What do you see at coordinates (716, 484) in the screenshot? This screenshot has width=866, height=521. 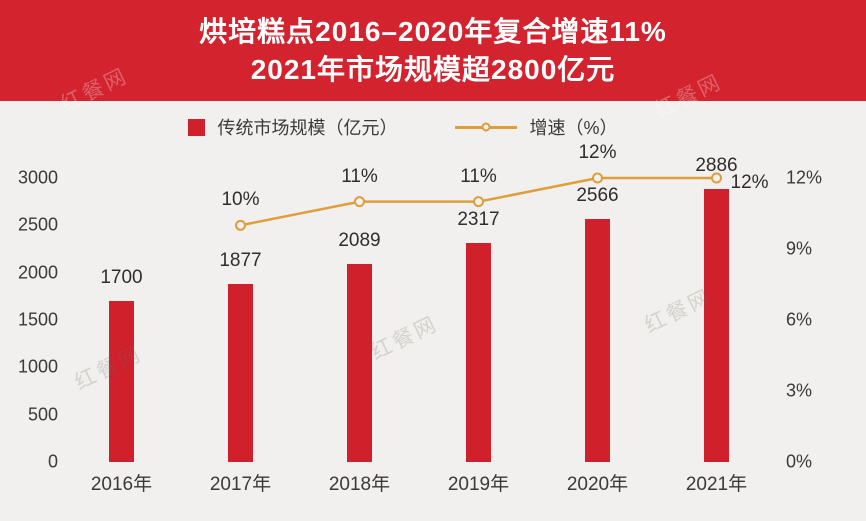 I see `x-axis-label: 2021年` at bounding box center [716, 484].